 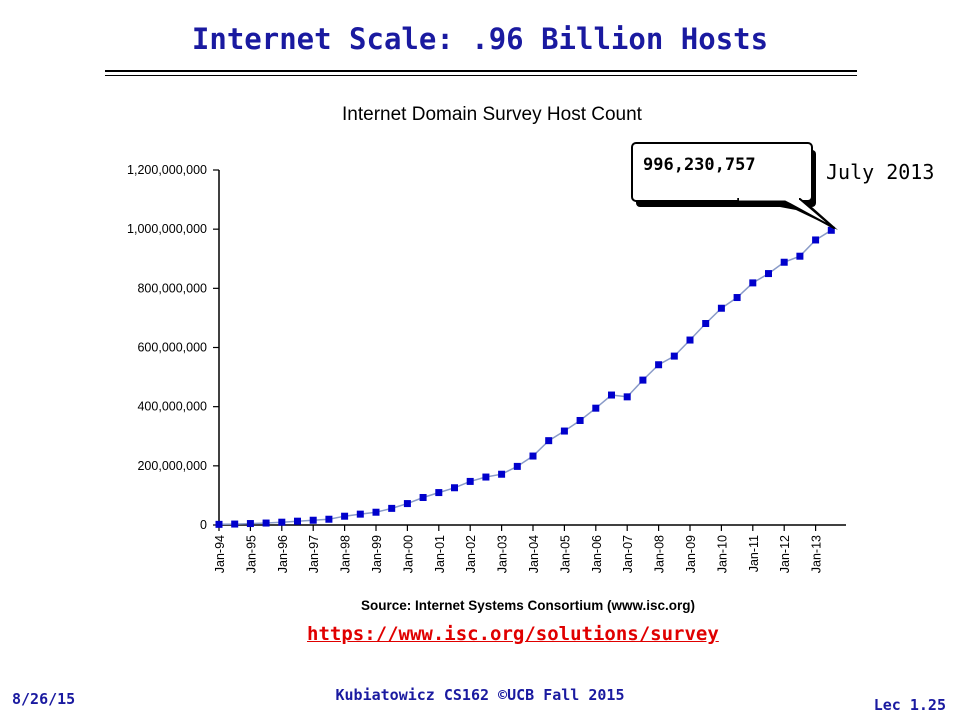 I want to click on x-tick-label: Jan-04, so click(x=534, y=554).